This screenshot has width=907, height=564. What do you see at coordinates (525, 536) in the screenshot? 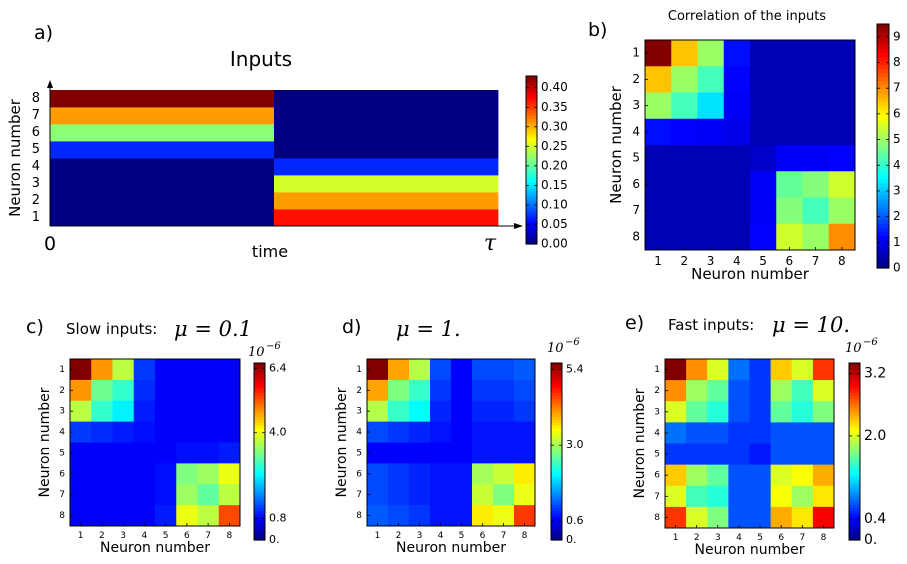
I see `x-tick-label: 8` at bounding box center [525, 536].